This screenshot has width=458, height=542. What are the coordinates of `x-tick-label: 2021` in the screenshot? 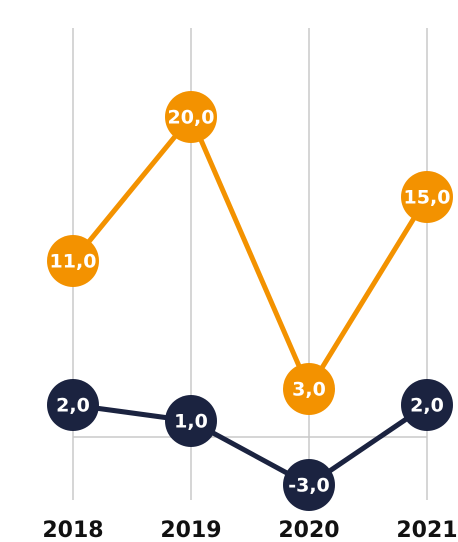 It's located at (426, 530).